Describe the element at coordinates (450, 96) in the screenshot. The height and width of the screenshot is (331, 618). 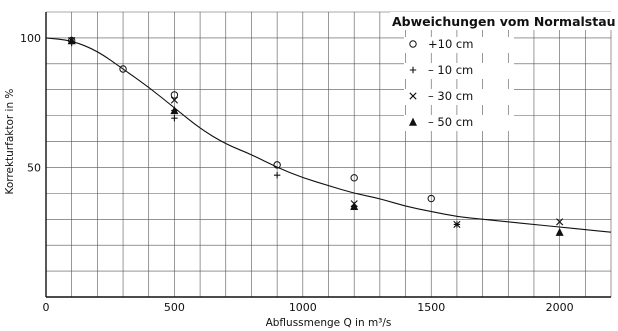
I see `legend-label: – 30 cm` at that location.